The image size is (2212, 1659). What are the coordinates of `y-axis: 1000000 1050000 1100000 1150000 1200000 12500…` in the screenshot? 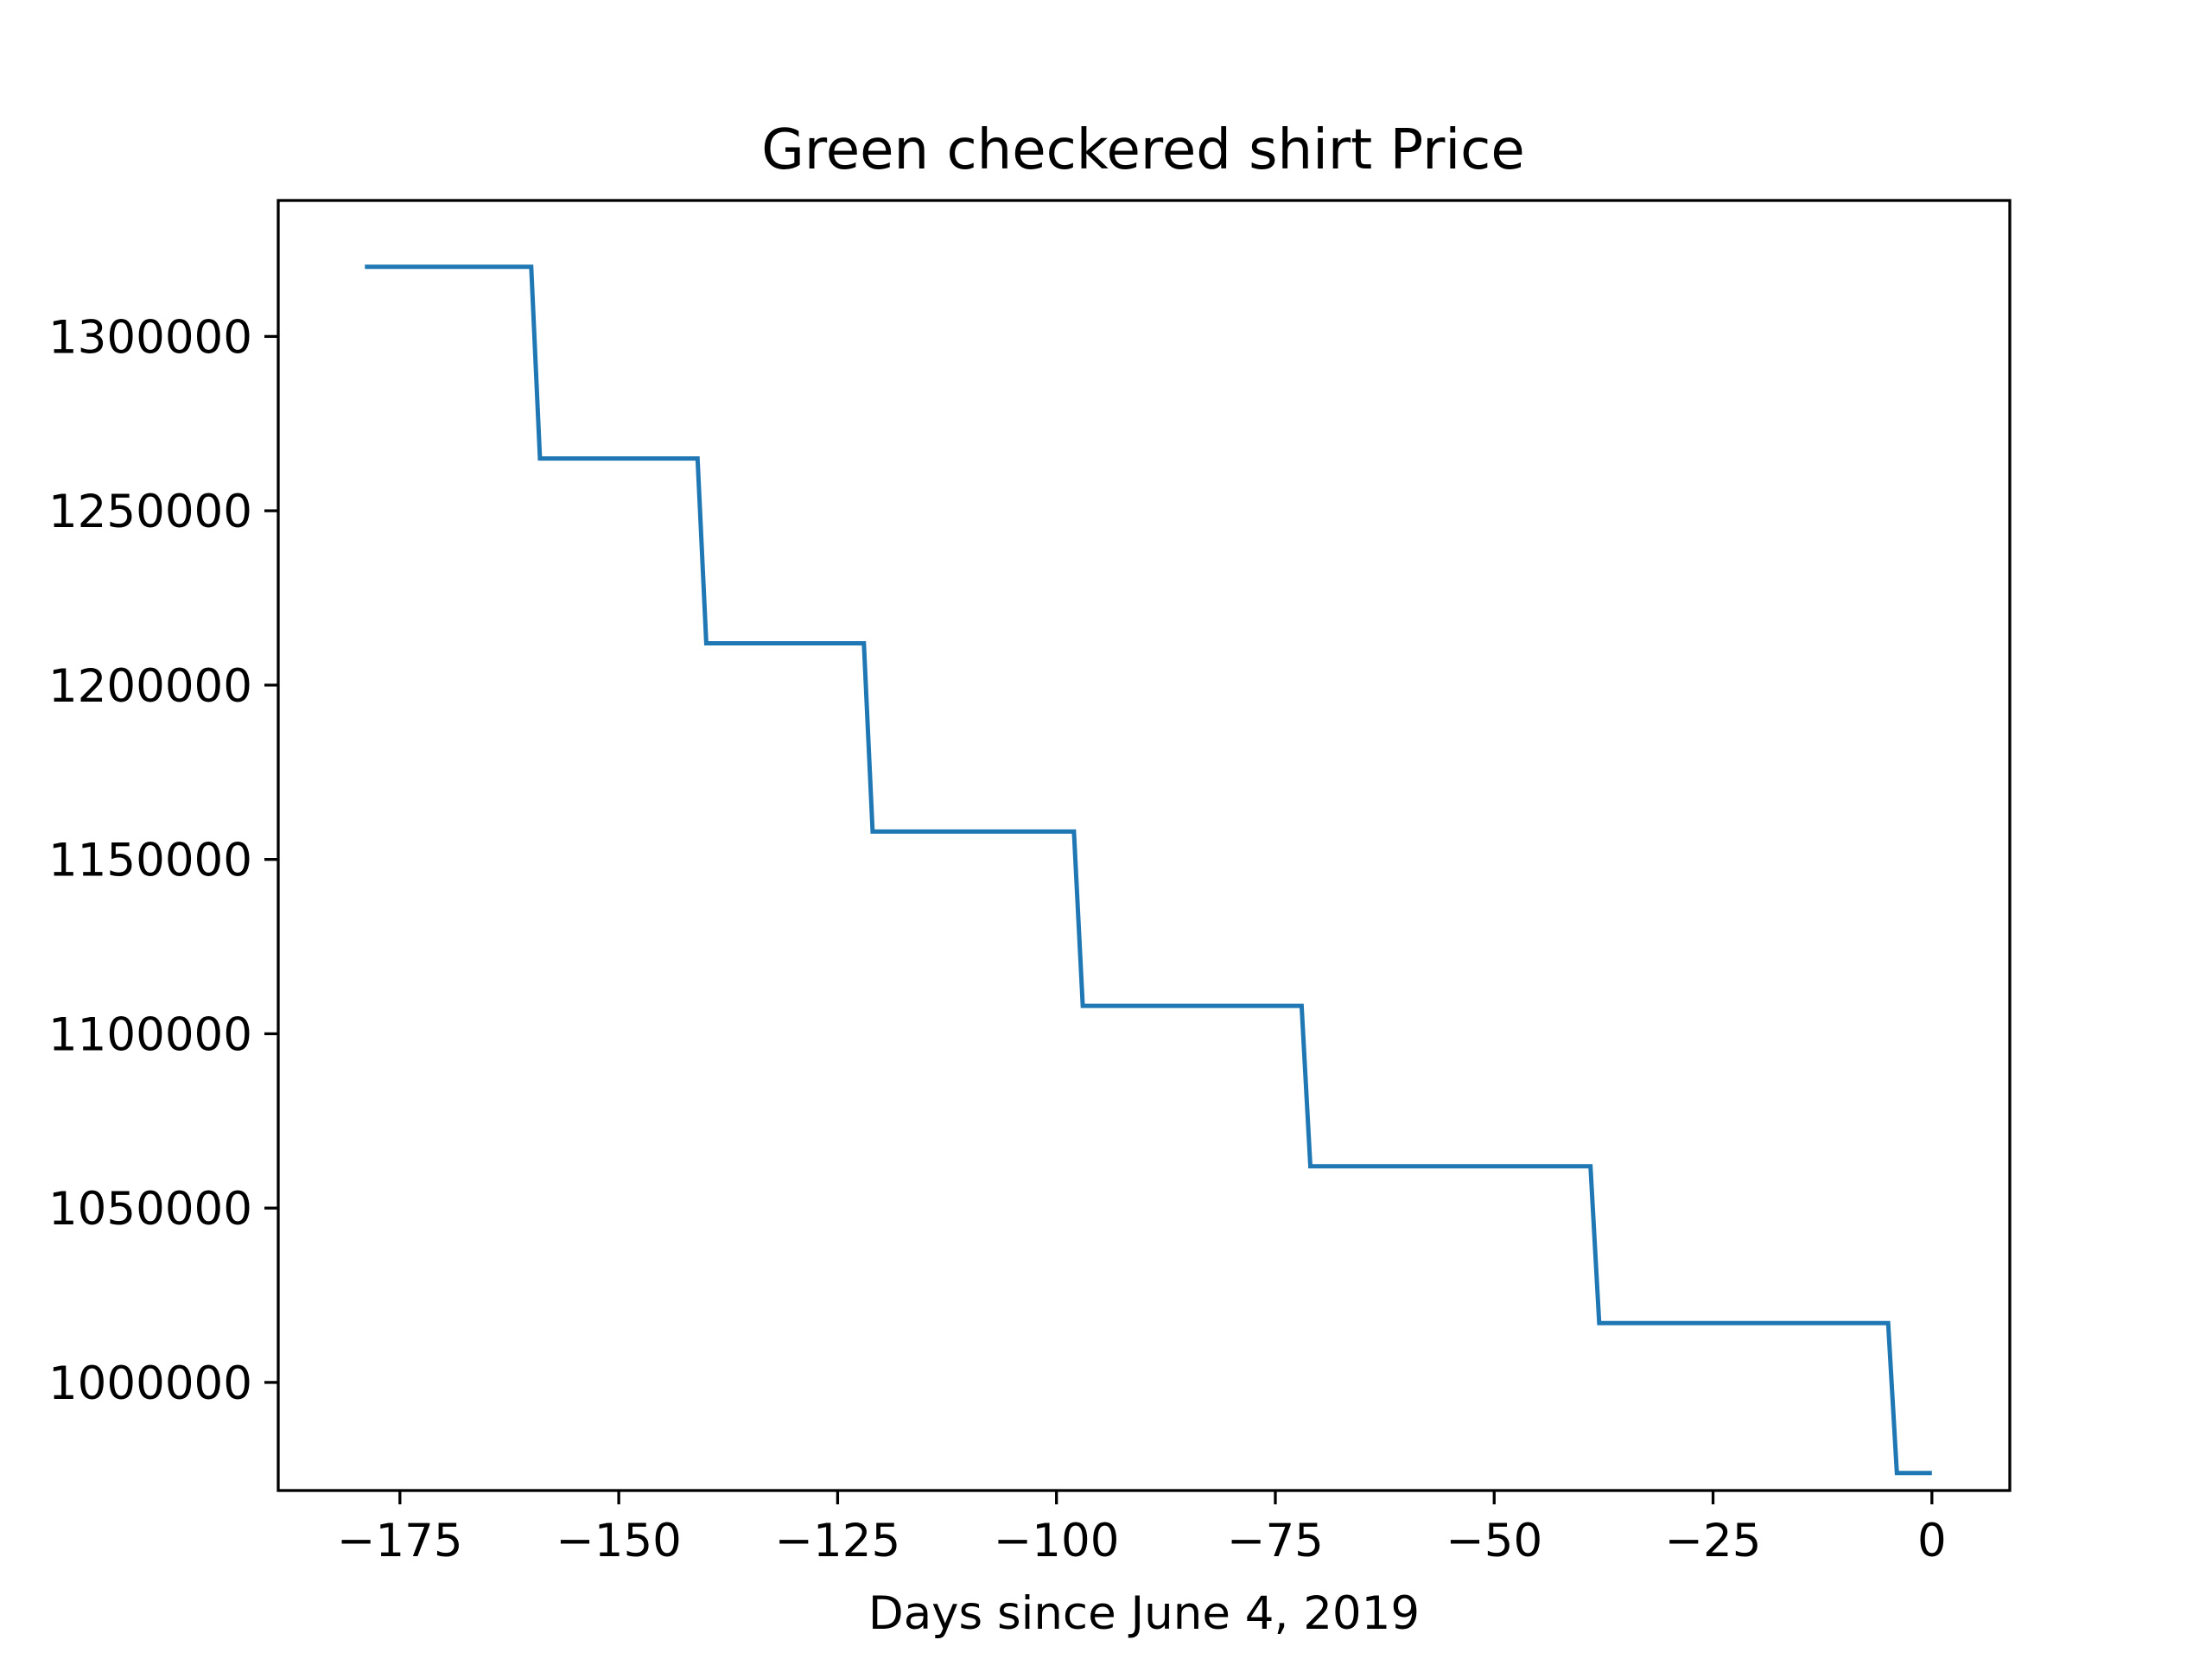 It's located at (163, 860).